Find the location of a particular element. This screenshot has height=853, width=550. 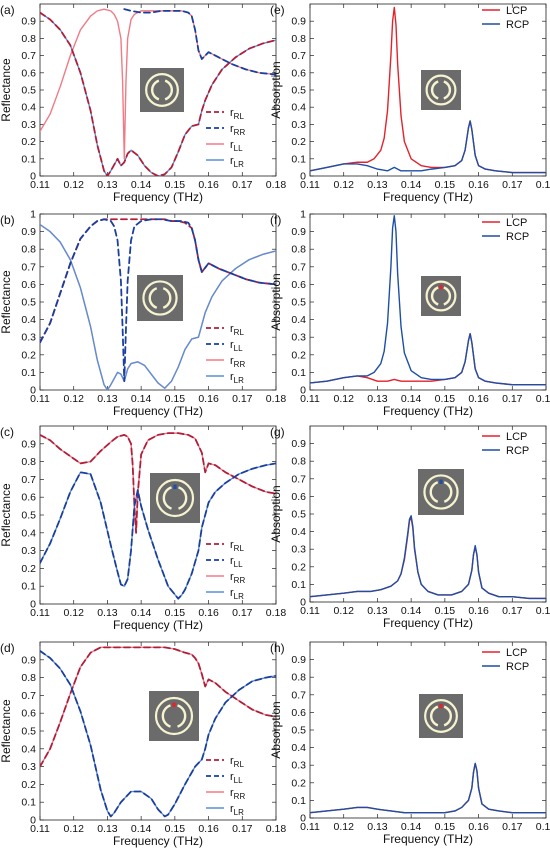

legend-label-subscript: RL is located at coordinates (239, 332).